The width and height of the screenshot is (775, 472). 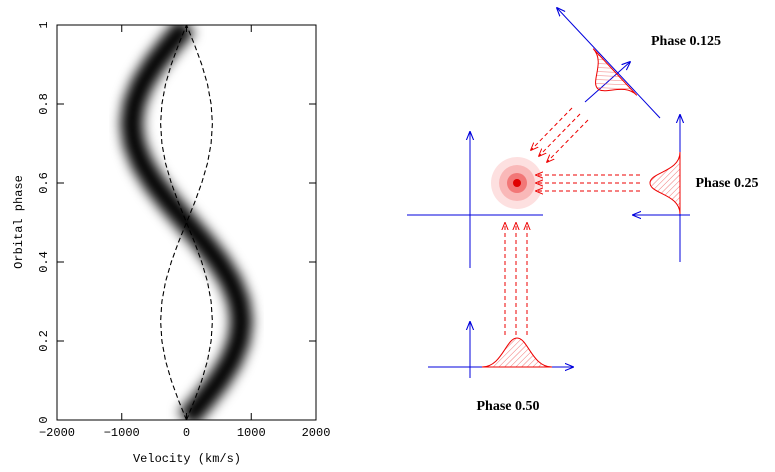 I want to click on x-tick-label: 2000, so click(x=316, y=433).